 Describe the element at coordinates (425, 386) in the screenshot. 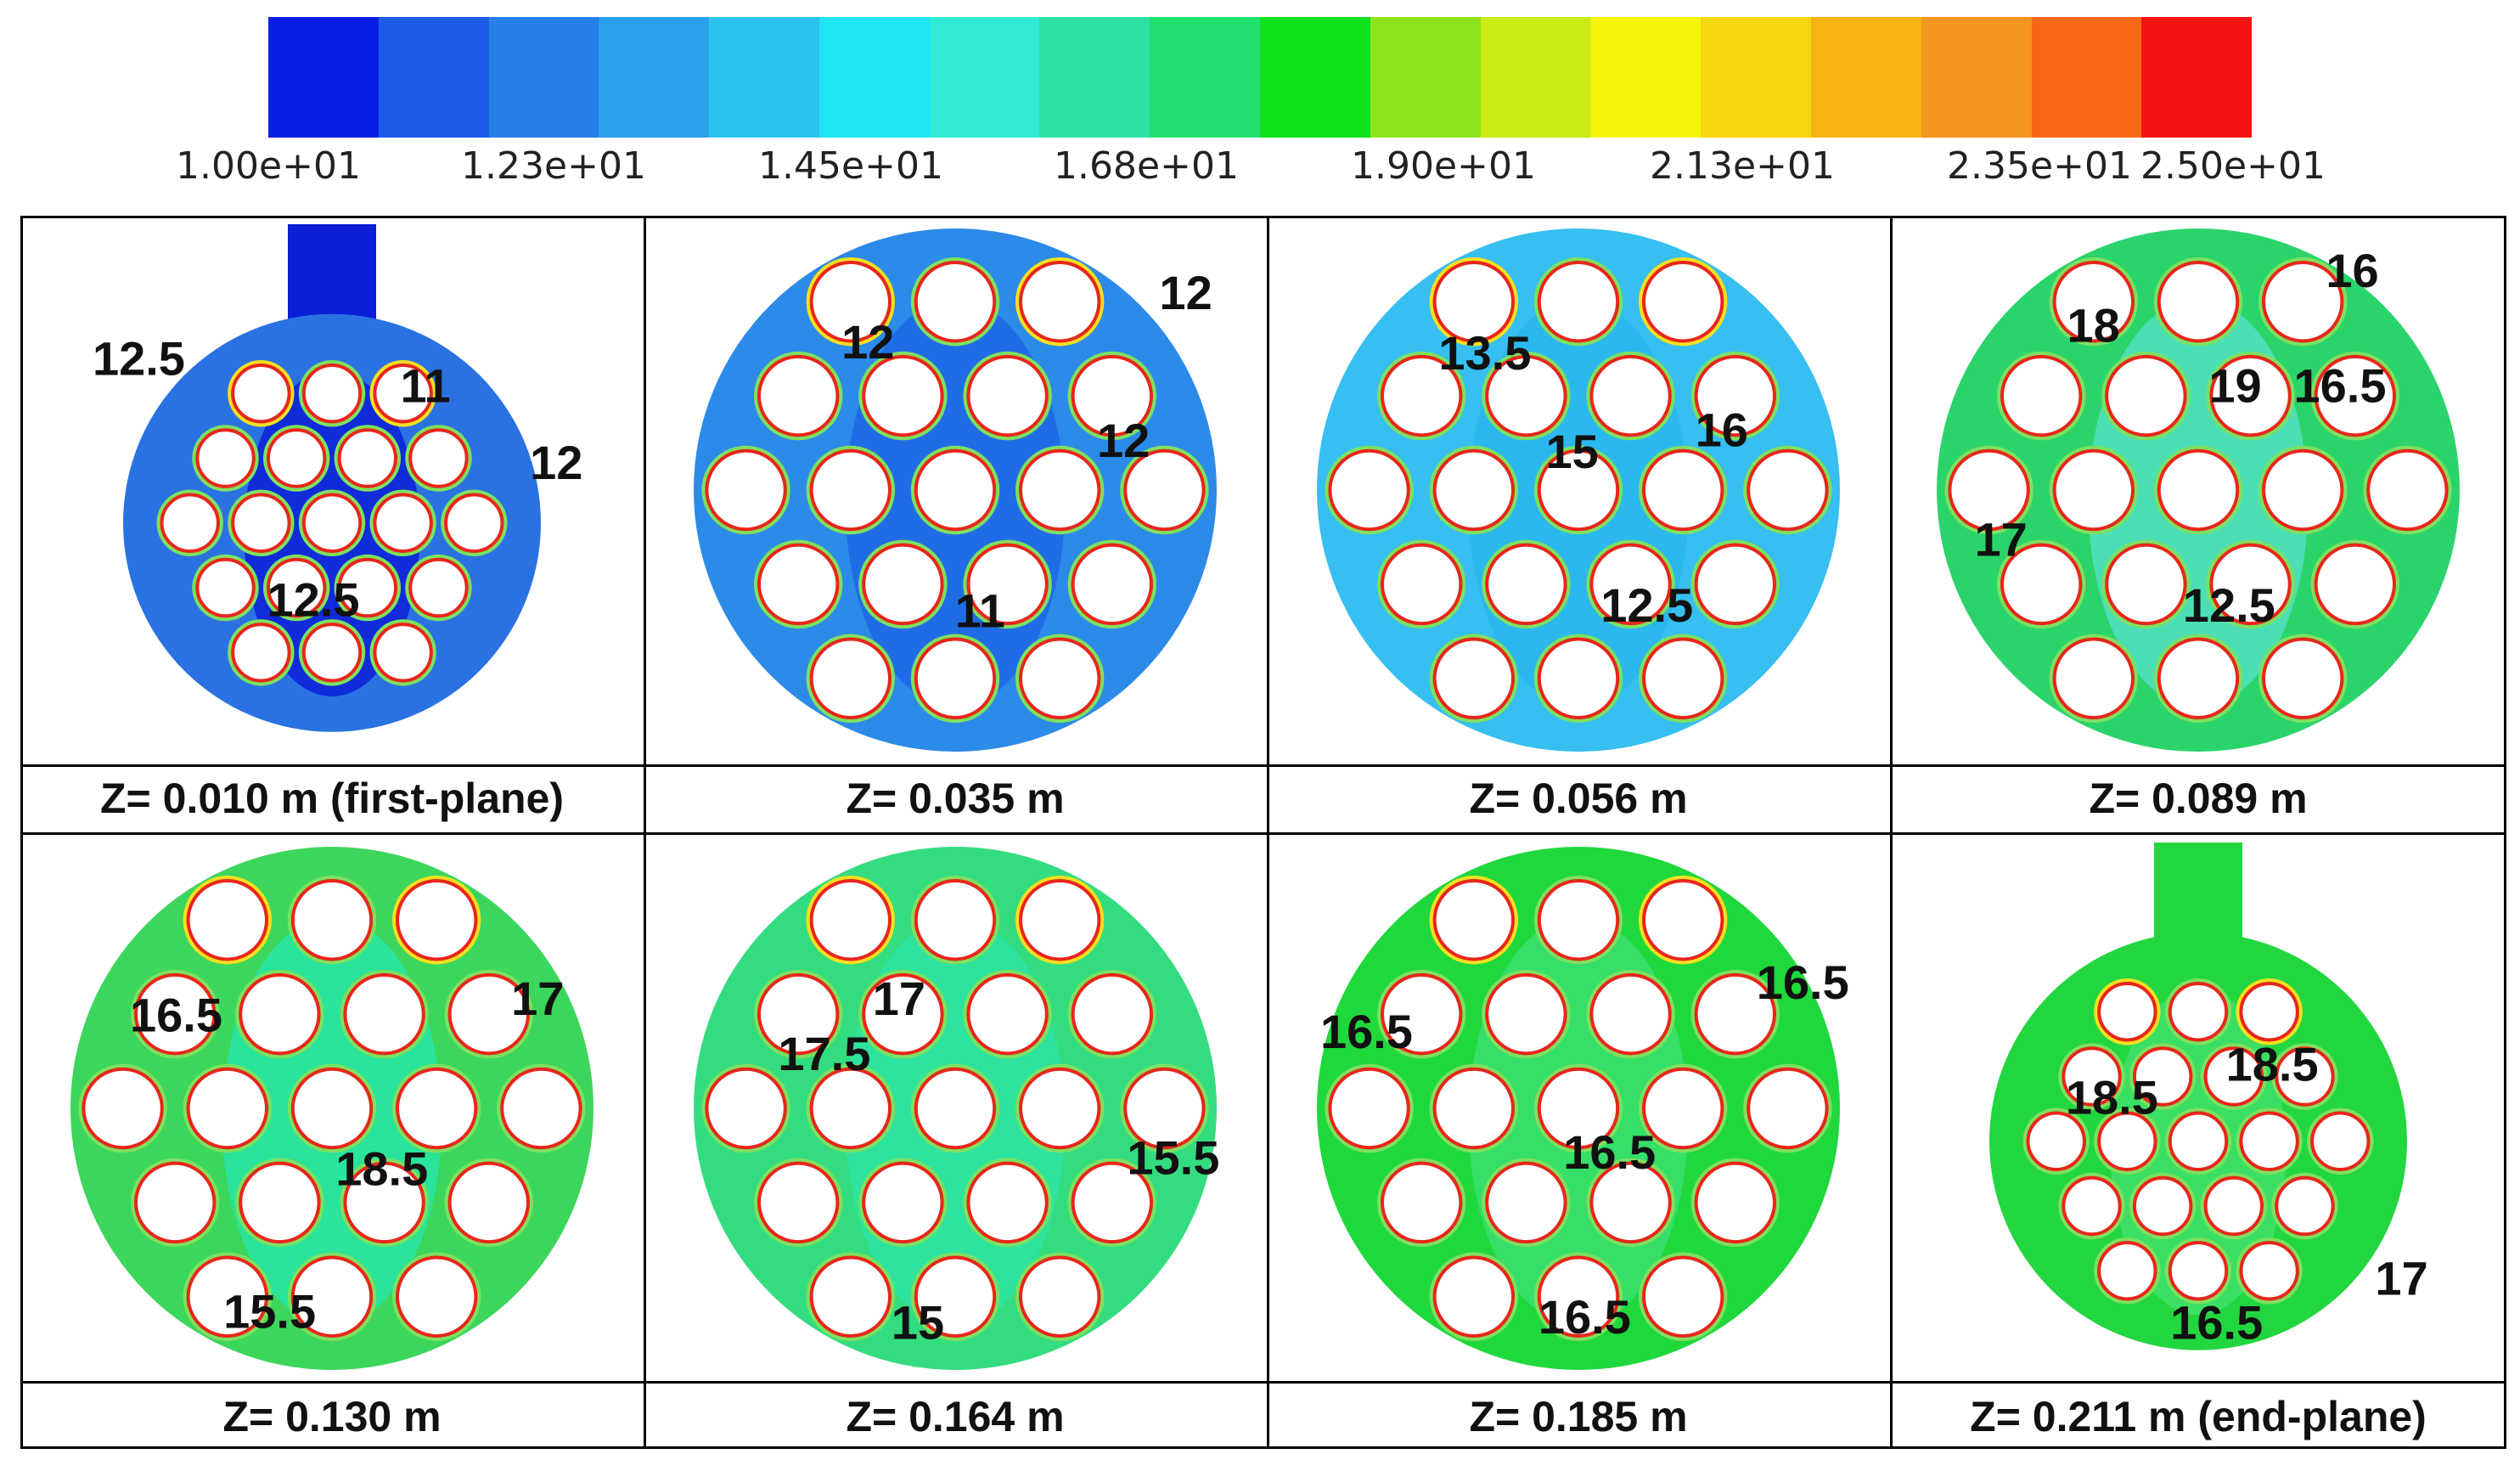

I see `contour-value-label: 11` at that location.